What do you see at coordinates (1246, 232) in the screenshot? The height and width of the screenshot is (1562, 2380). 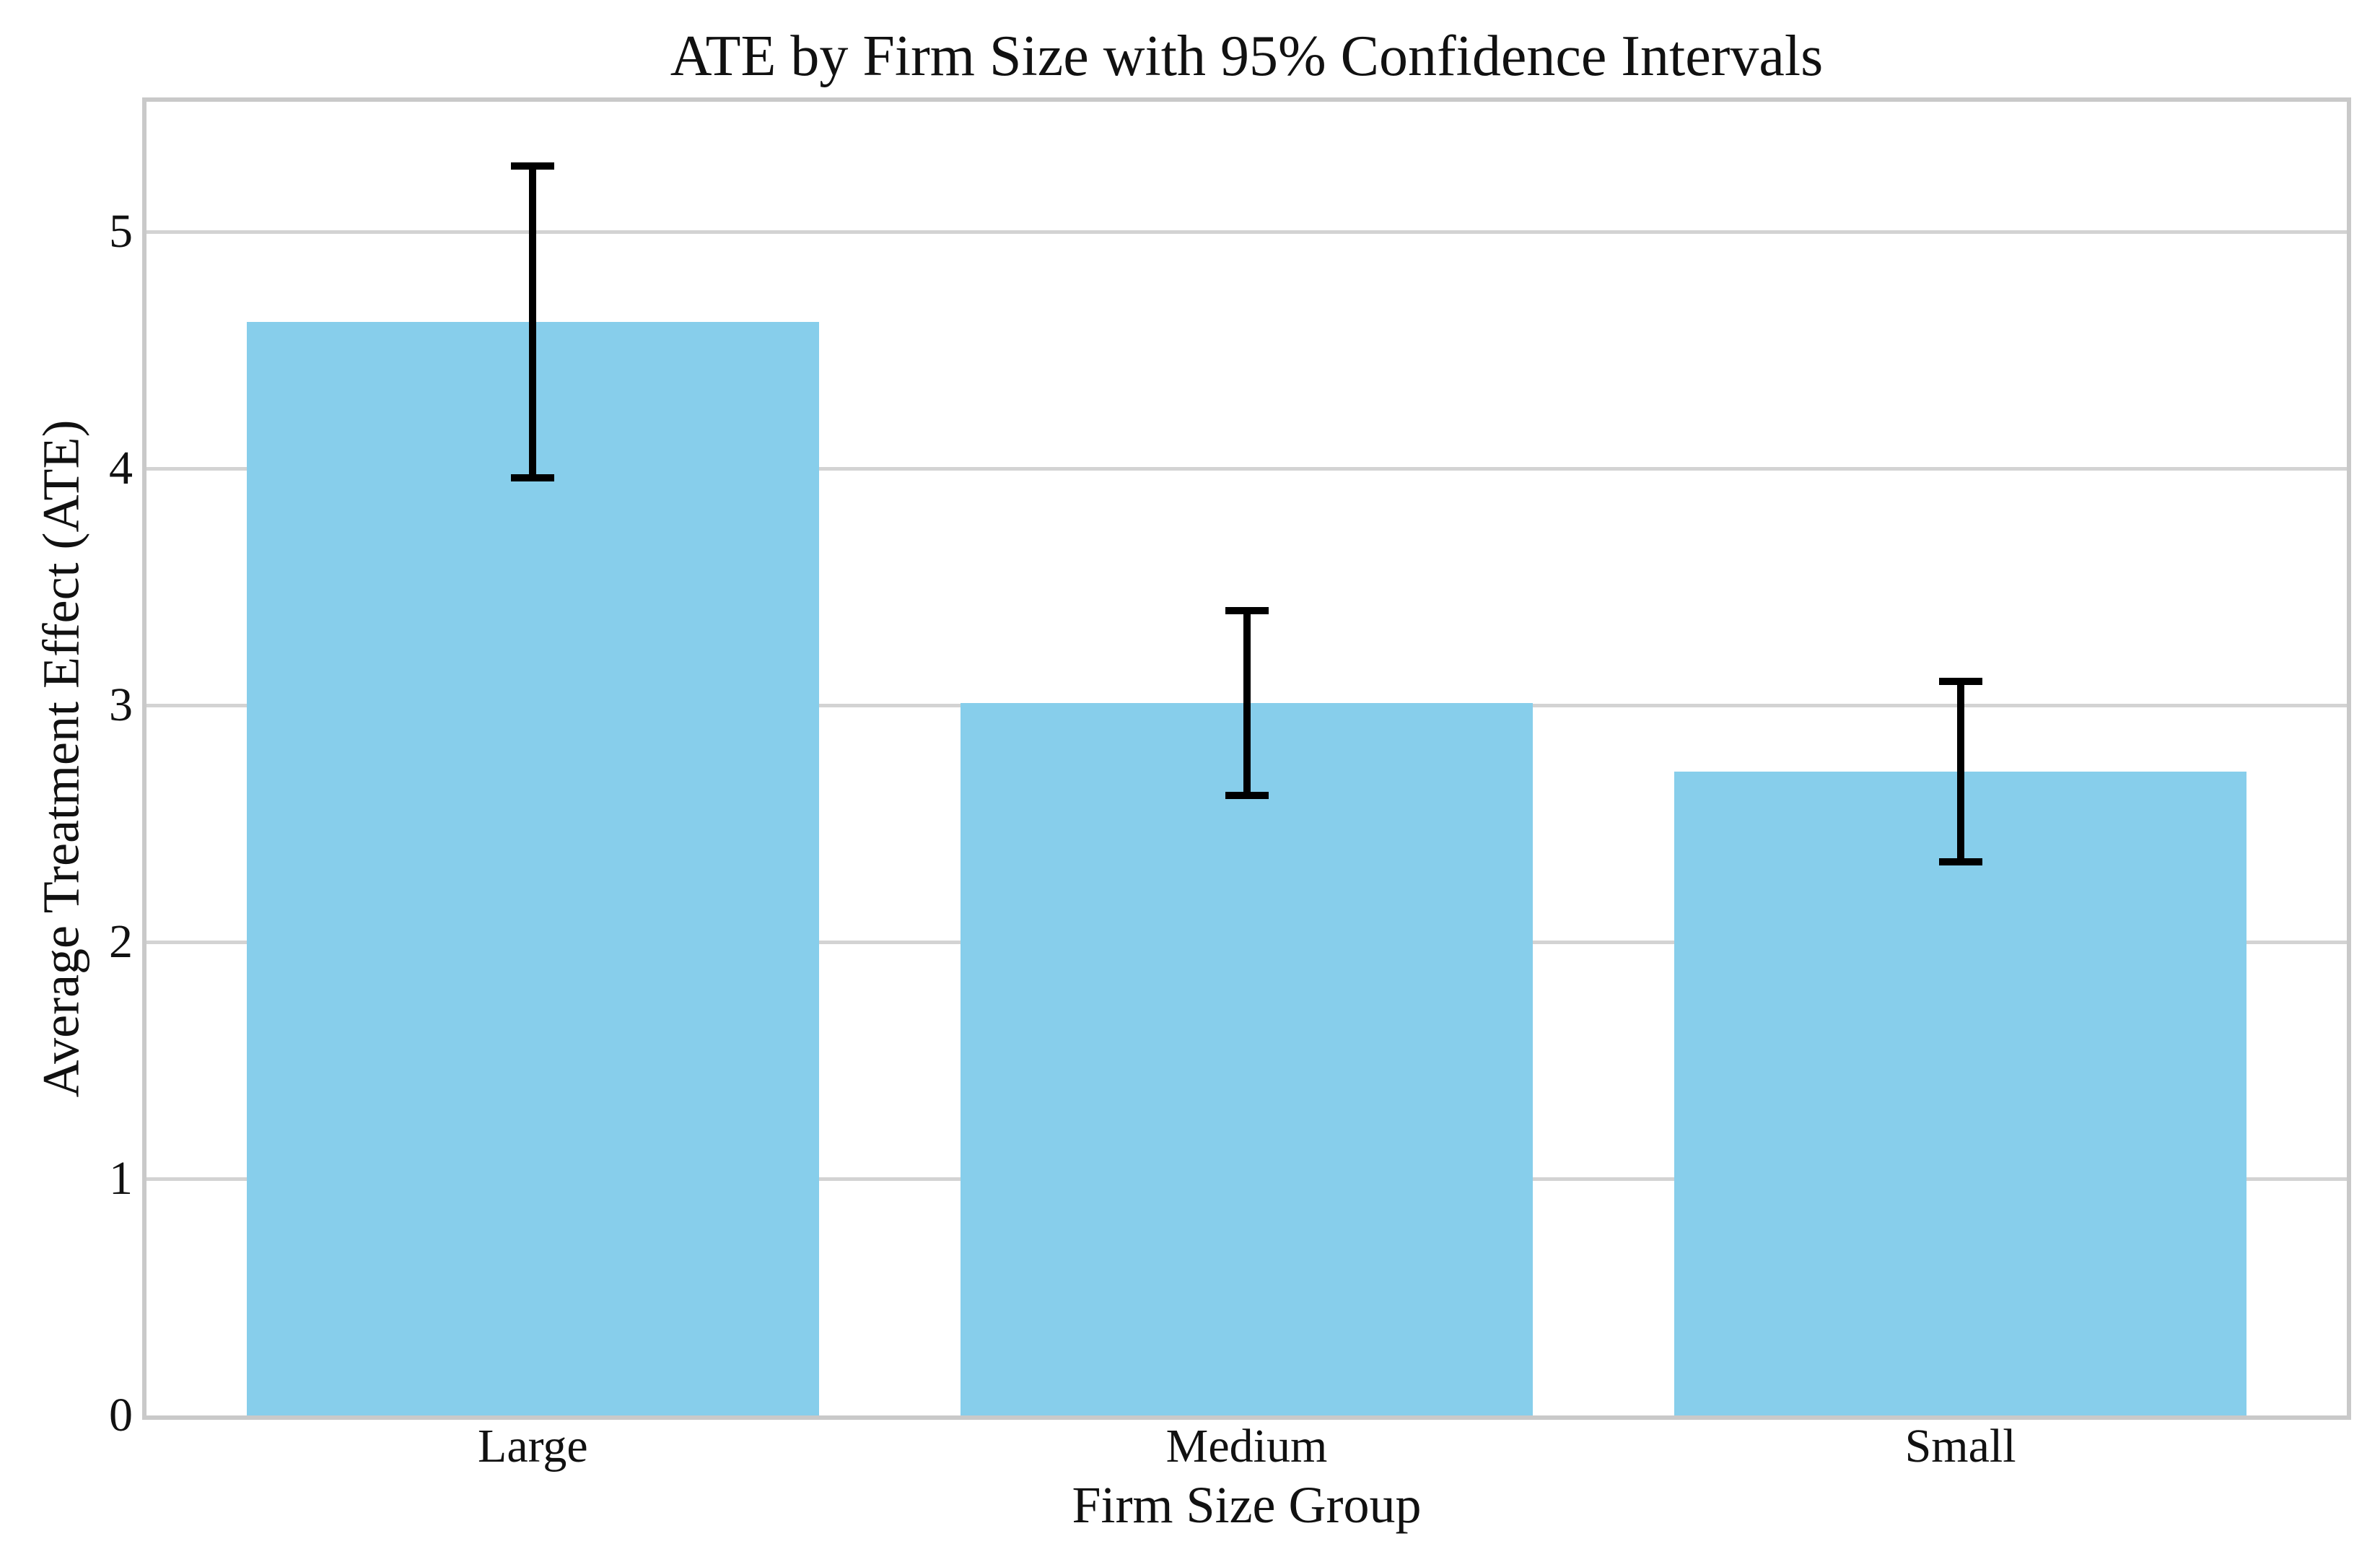 I see `grid-line-y5` at bounding box center [1246, 232].